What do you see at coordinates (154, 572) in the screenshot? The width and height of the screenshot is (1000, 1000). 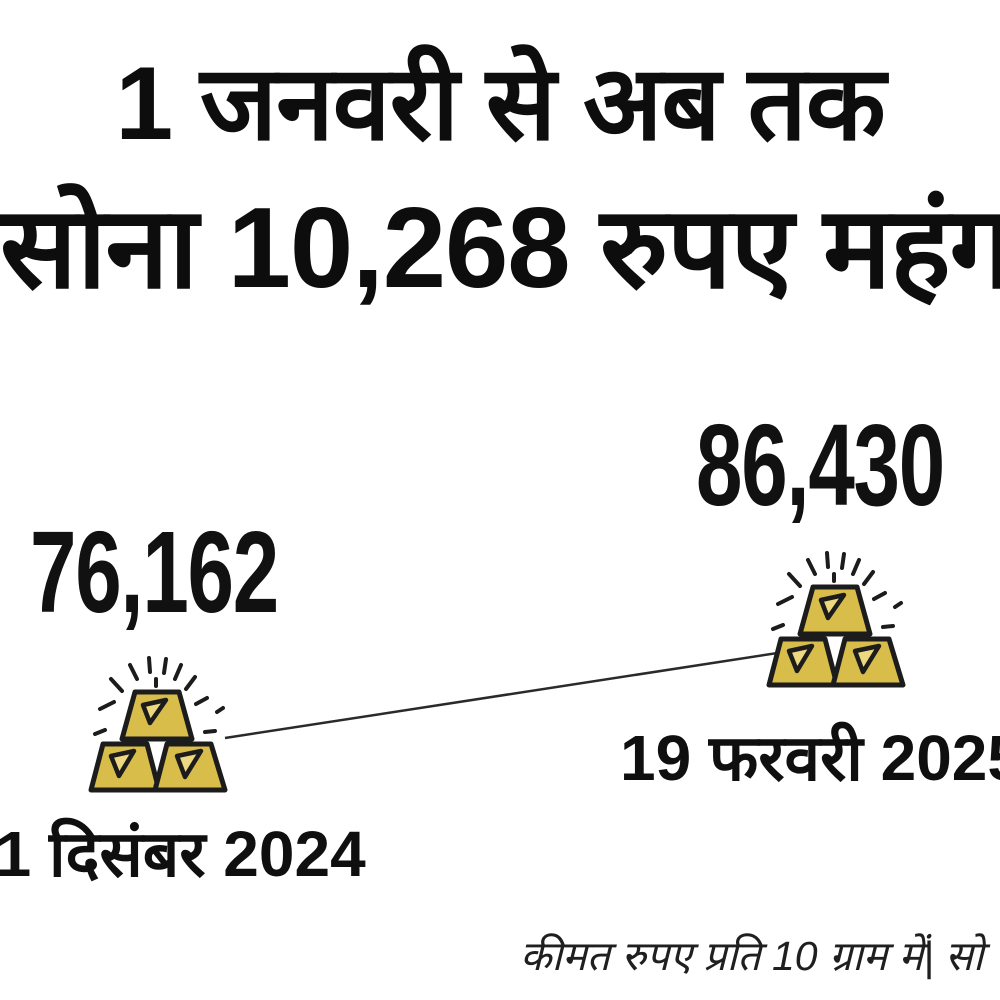 I see `price-left-value: 76,162` at bounding box center [154, 572].